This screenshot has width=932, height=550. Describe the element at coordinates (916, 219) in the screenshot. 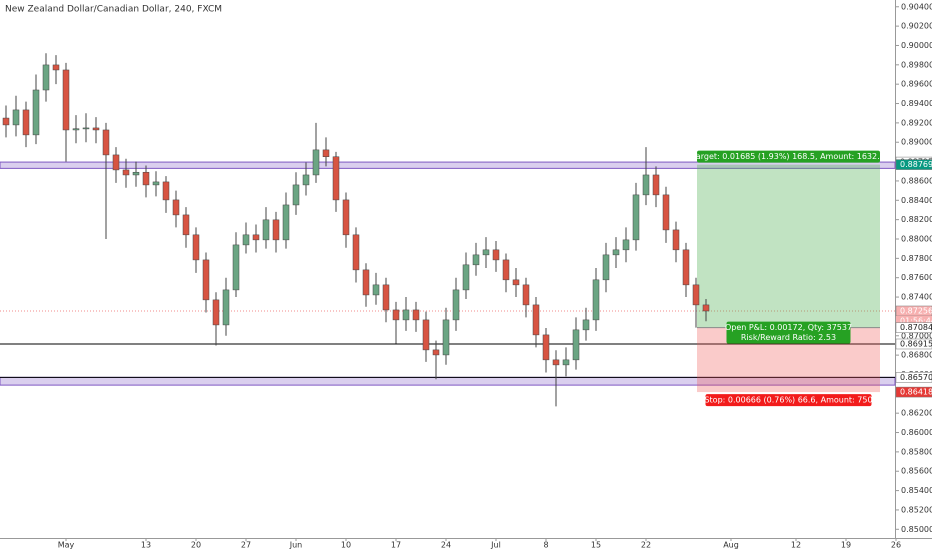

I see `y-tick-label: 0.88200` at that location.